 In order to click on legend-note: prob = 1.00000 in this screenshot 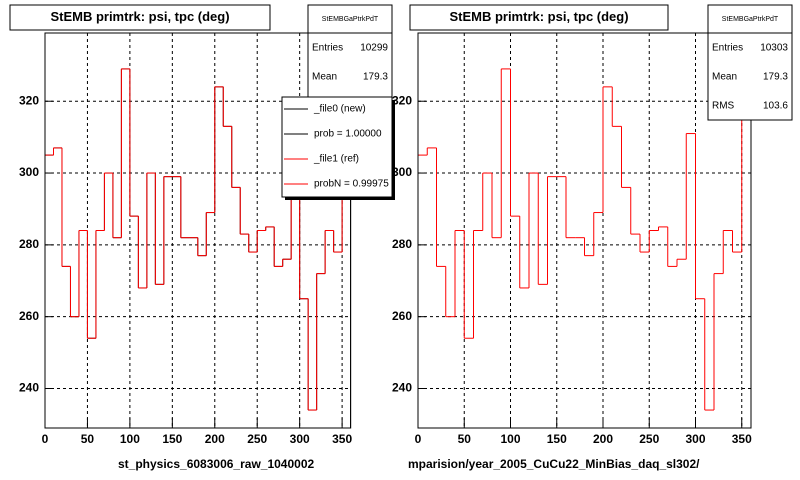, I will do `click(348, 134)`.